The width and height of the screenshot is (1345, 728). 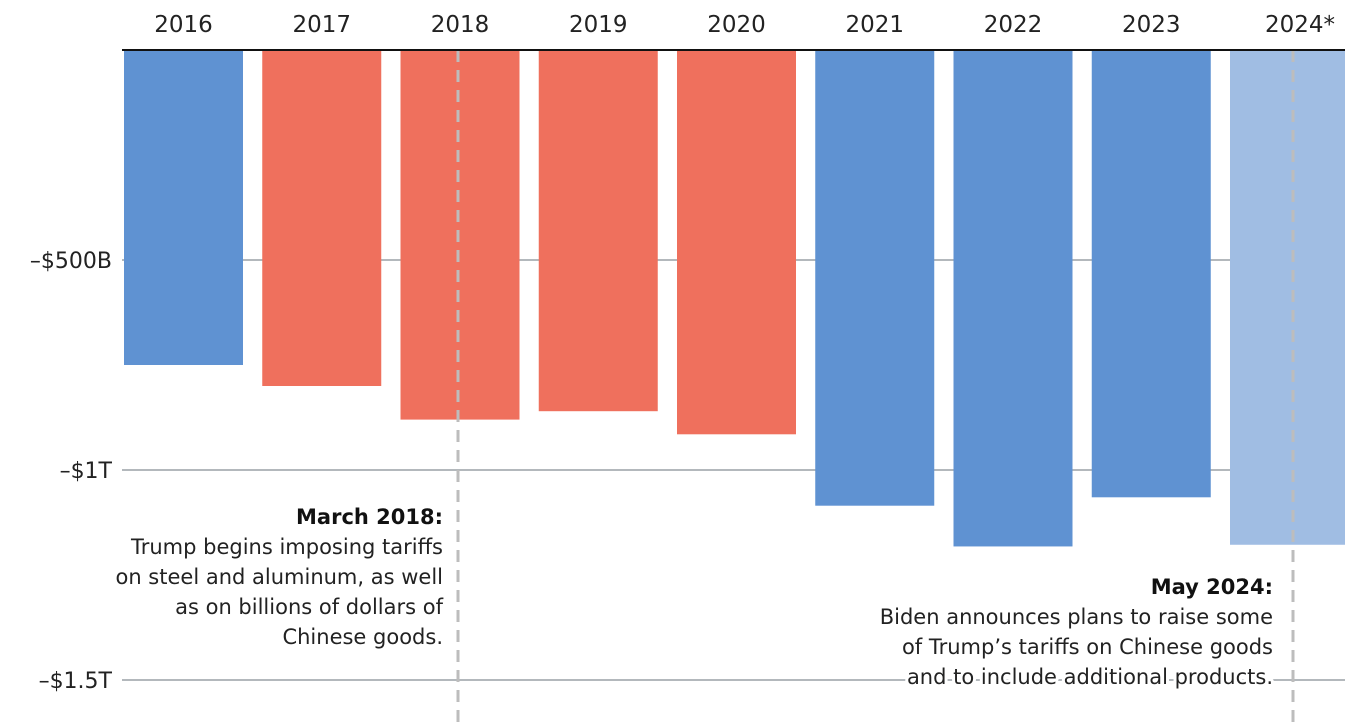 What do you see at coordinates (183, 207) in the screenshot?
I see `bar-2016` at bounding box center [183, 207].